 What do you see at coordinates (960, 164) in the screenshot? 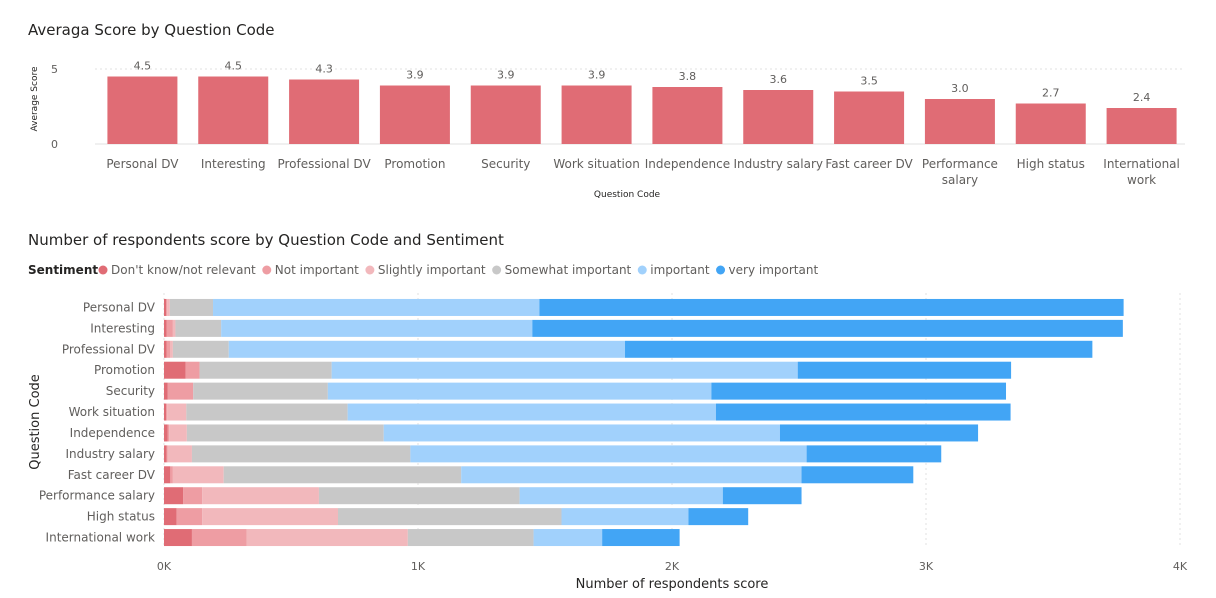
I see `chart-1-x-tick-label: Performance` at bounding box center [960, 164].